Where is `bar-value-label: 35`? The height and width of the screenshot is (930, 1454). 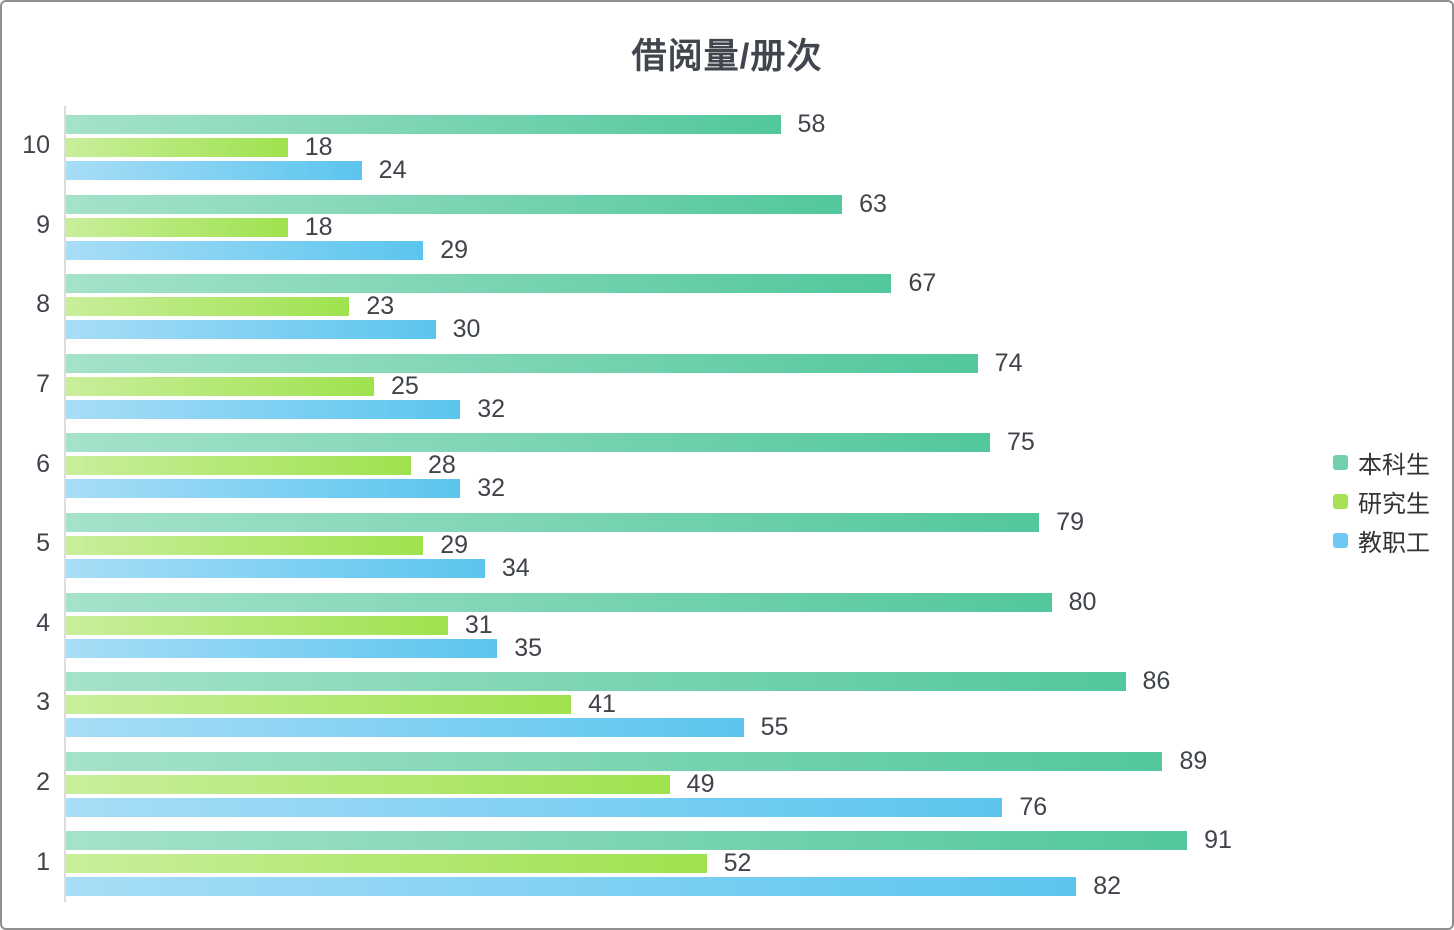
bar-value-label: 35 is located at coordinates (528, 647).